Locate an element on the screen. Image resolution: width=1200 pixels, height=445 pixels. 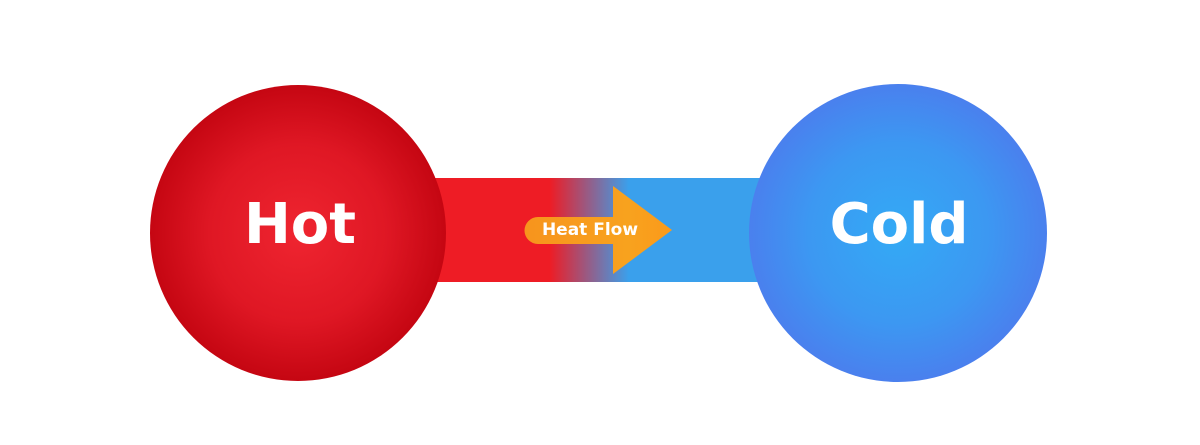
hot-label: Hot is located at coordinates (300, 224).